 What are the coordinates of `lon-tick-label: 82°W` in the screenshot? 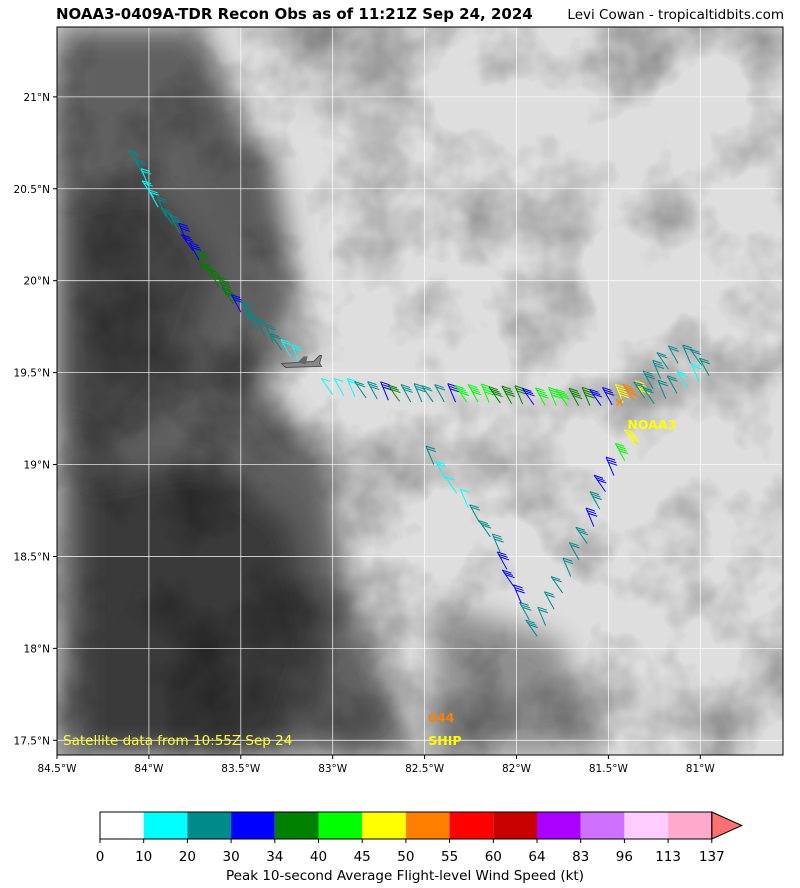 It's located at (517, 769).